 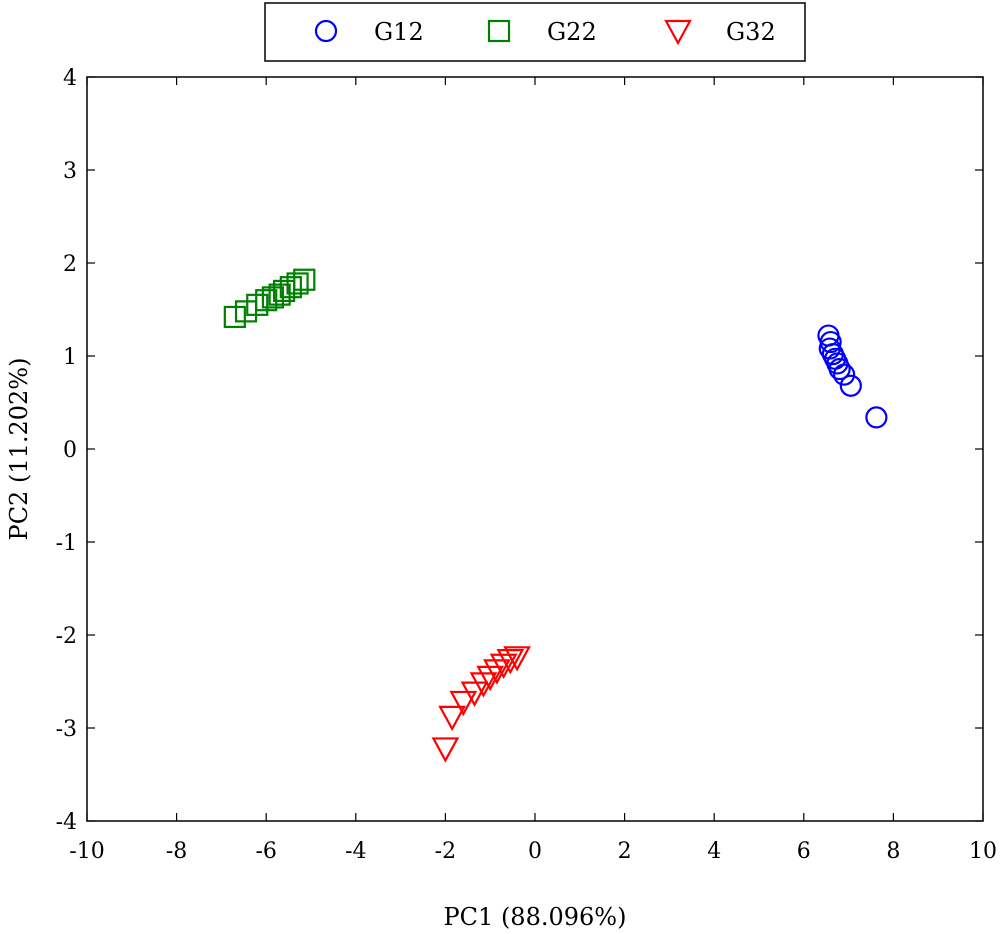 I want to click on x-tick-label: 8, so click(x=893, y=851).